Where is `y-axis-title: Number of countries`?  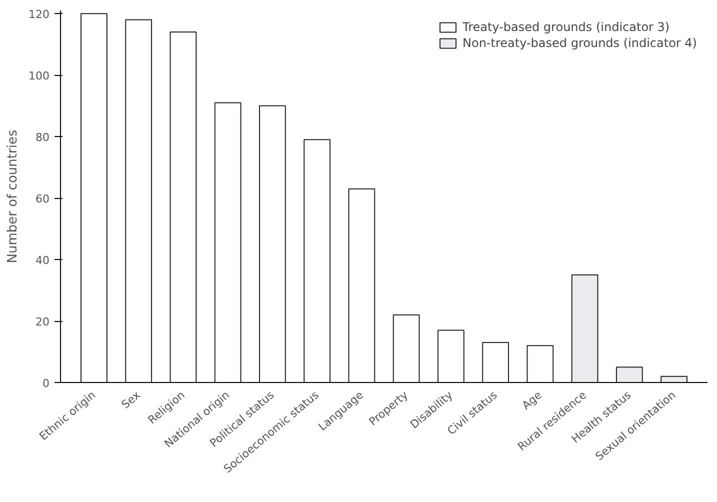 y-axis-title: Number of countries is located at coordinates (13, 197).